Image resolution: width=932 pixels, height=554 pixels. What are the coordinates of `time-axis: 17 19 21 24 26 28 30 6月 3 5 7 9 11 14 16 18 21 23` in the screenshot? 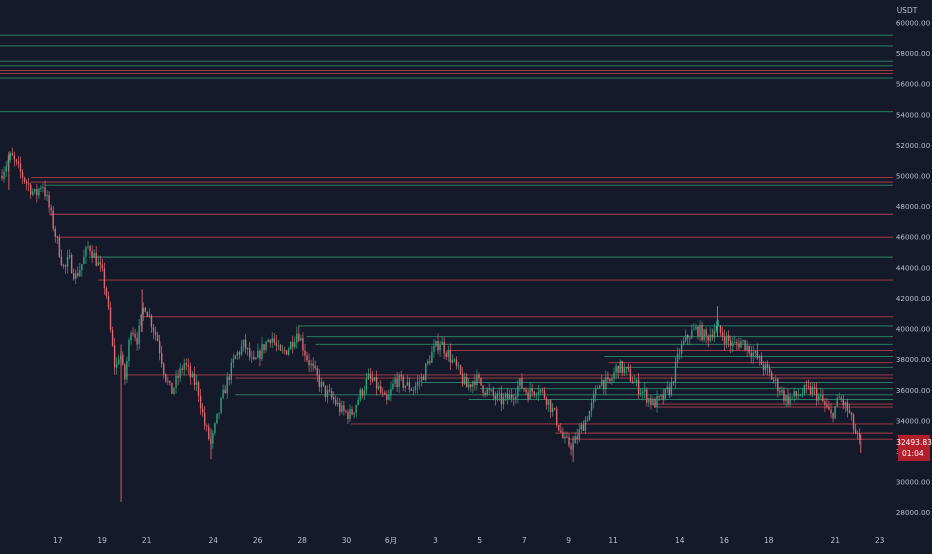 It's located at (469, 540).